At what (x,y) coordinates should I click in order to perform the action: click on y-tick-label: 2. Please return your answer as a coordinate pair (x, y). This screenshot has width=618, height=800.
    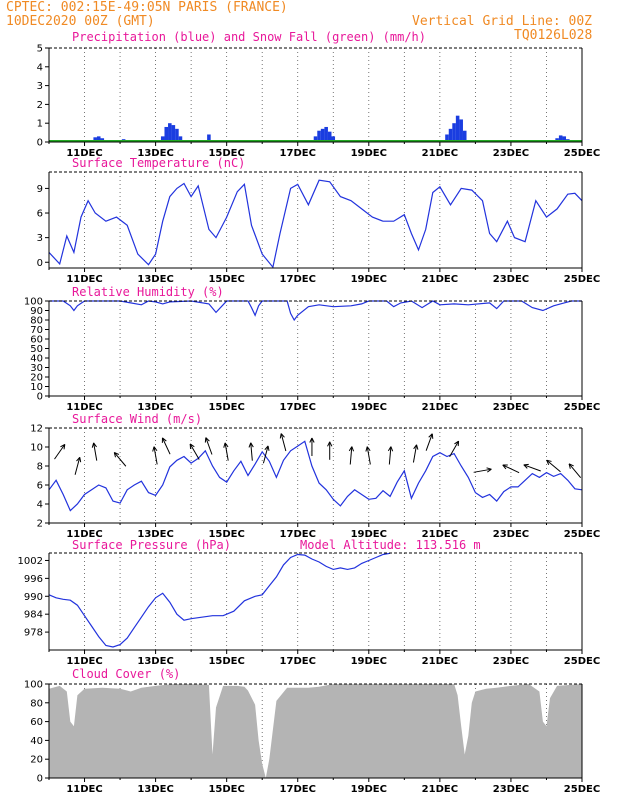
    Looking at the image, I should click on (40, 524).